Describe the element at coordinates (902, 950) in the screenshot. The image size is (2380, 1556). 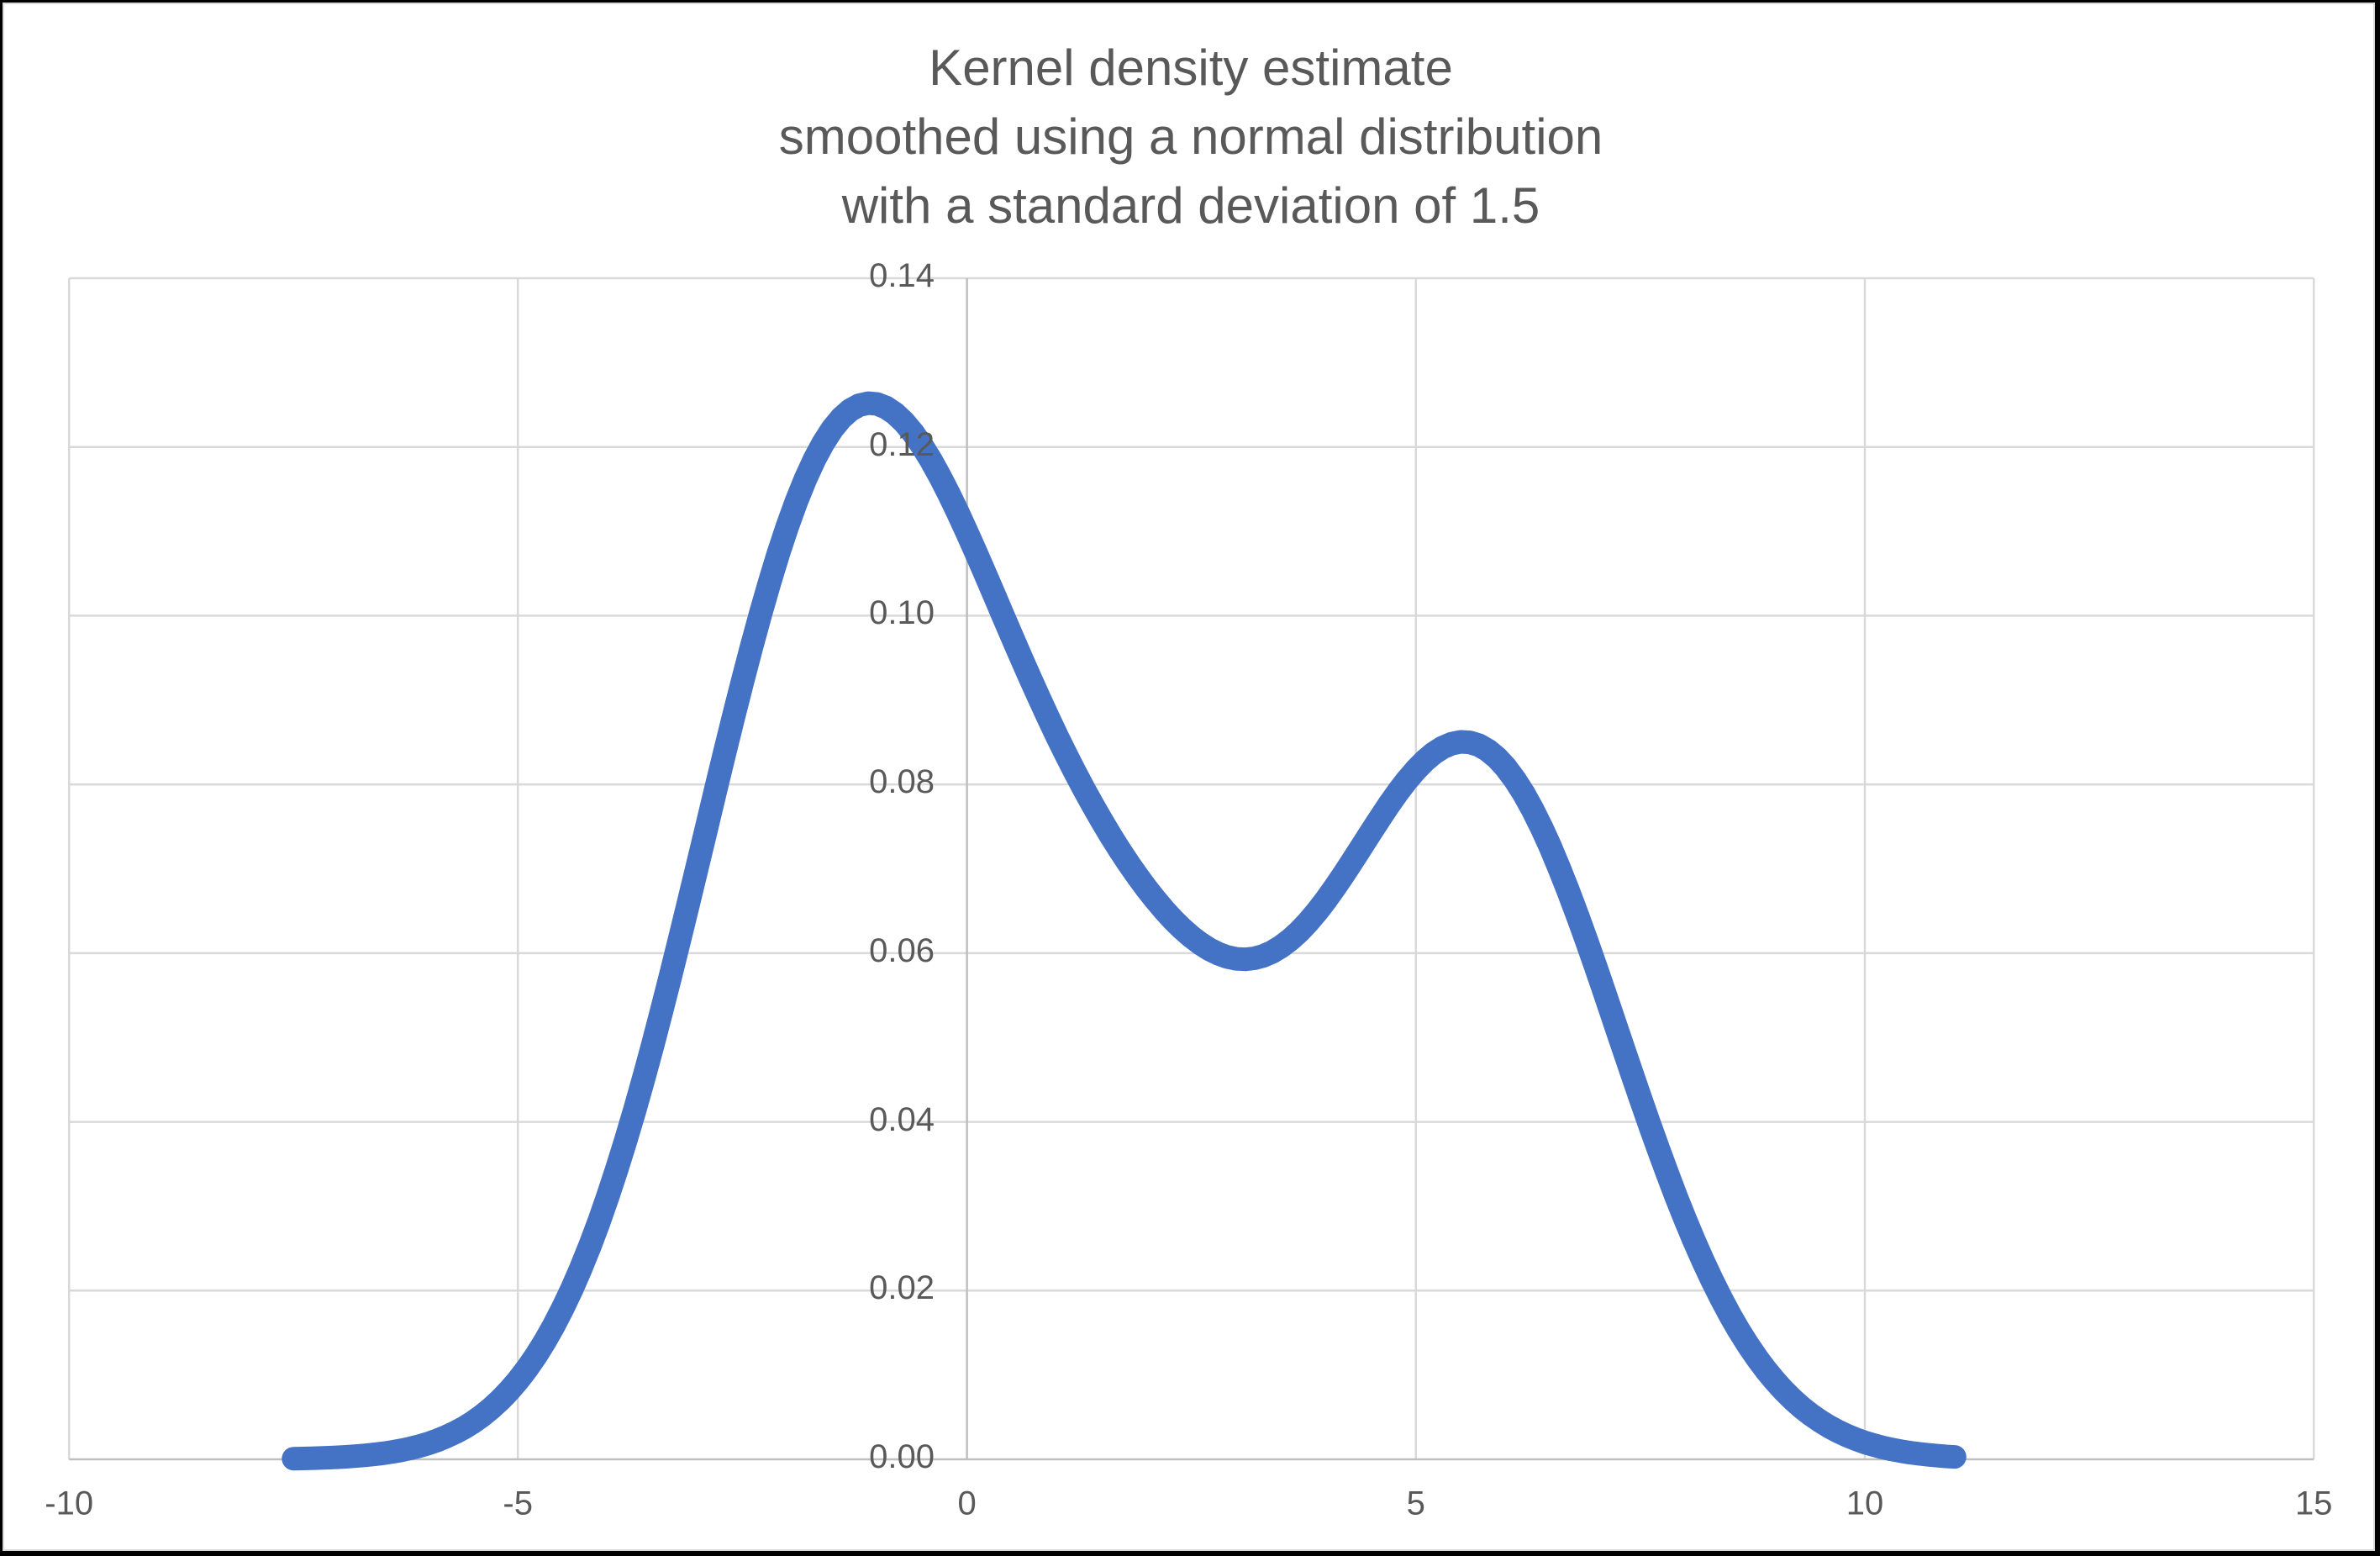
I see `svg-text: 0.06` at that location.